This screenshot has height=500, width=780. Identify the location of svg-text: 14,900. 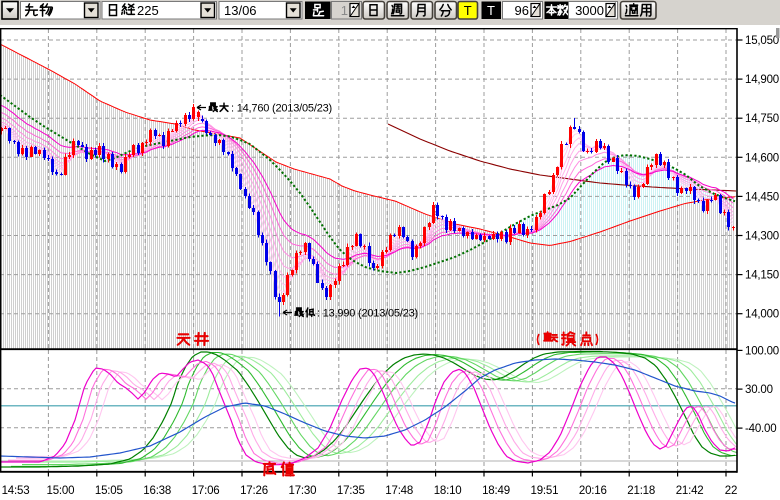
(762, 80).